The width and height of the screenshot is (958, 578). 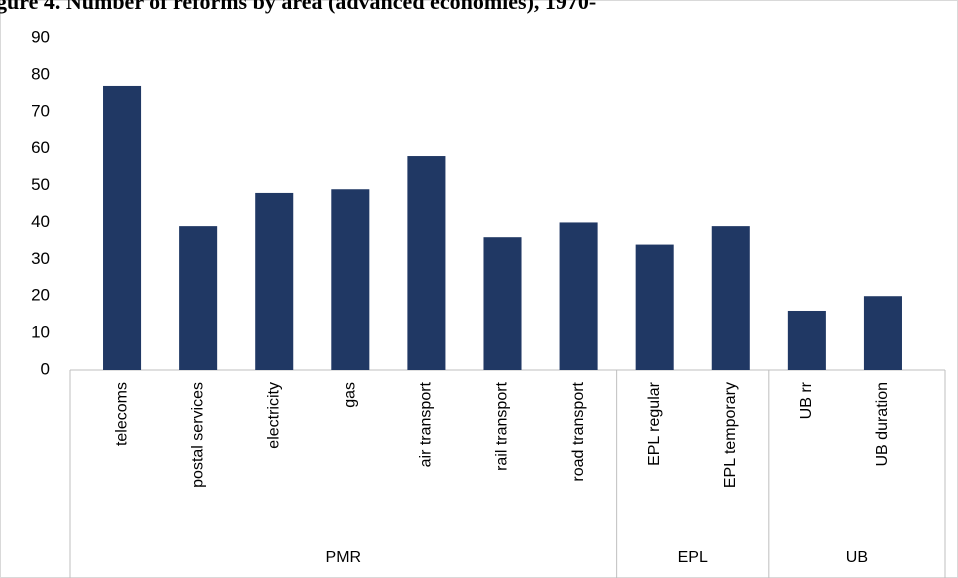 What do you see at coordinates (40, 147) in the screenshot?
I see `y-tick-label: 60` at bounding box center [40, 147].